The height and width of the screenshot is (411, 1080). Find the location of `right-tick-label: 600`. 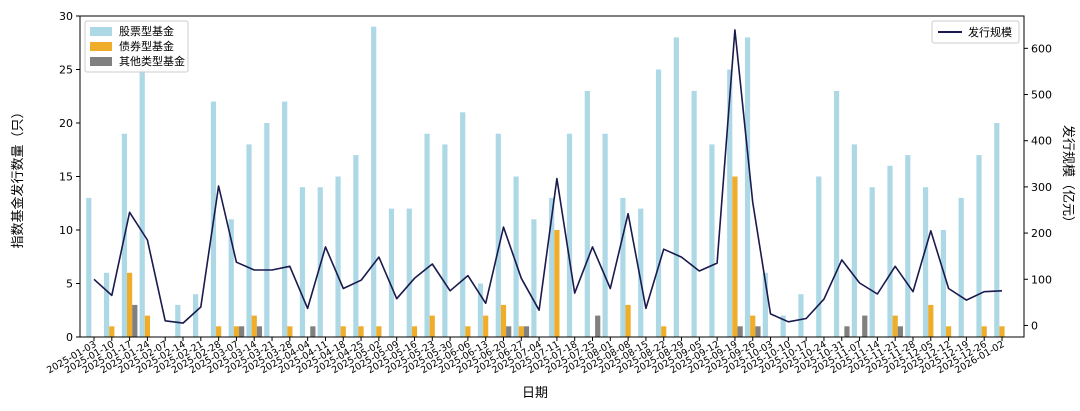

right-tick-label: 600 is located at coordinates (1041, 48).